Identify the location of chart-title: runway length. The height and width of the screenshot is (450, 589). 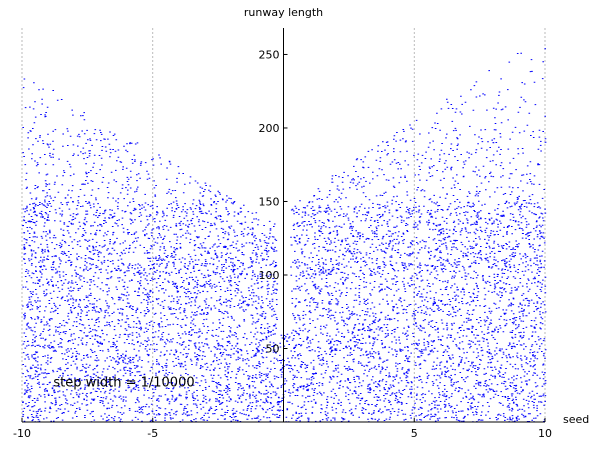
(283, 12).